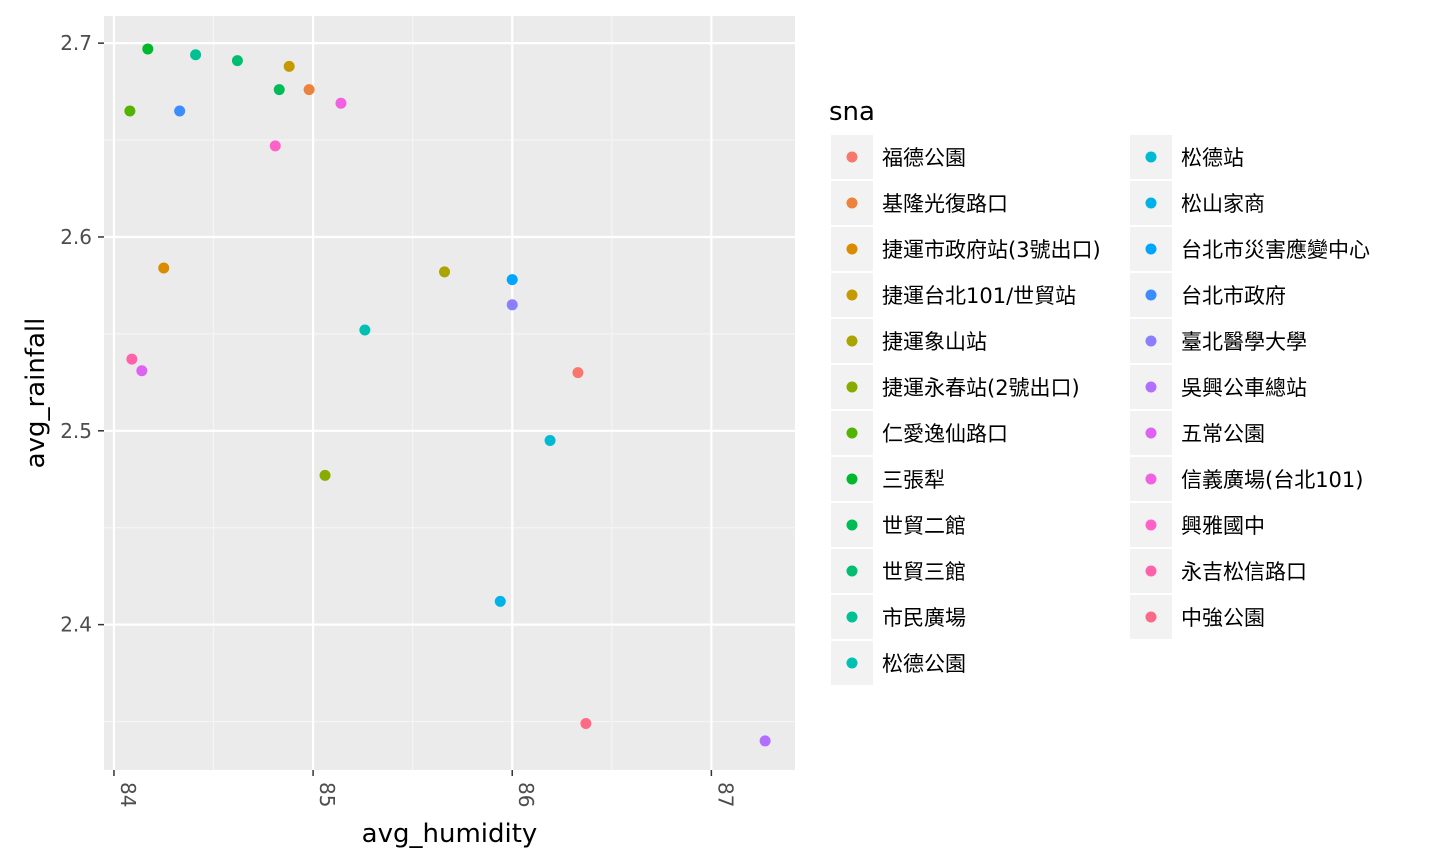 This screenshot has width=1440, height=864. I want to click on y-tick-label: 2.5, so click(76, 431).